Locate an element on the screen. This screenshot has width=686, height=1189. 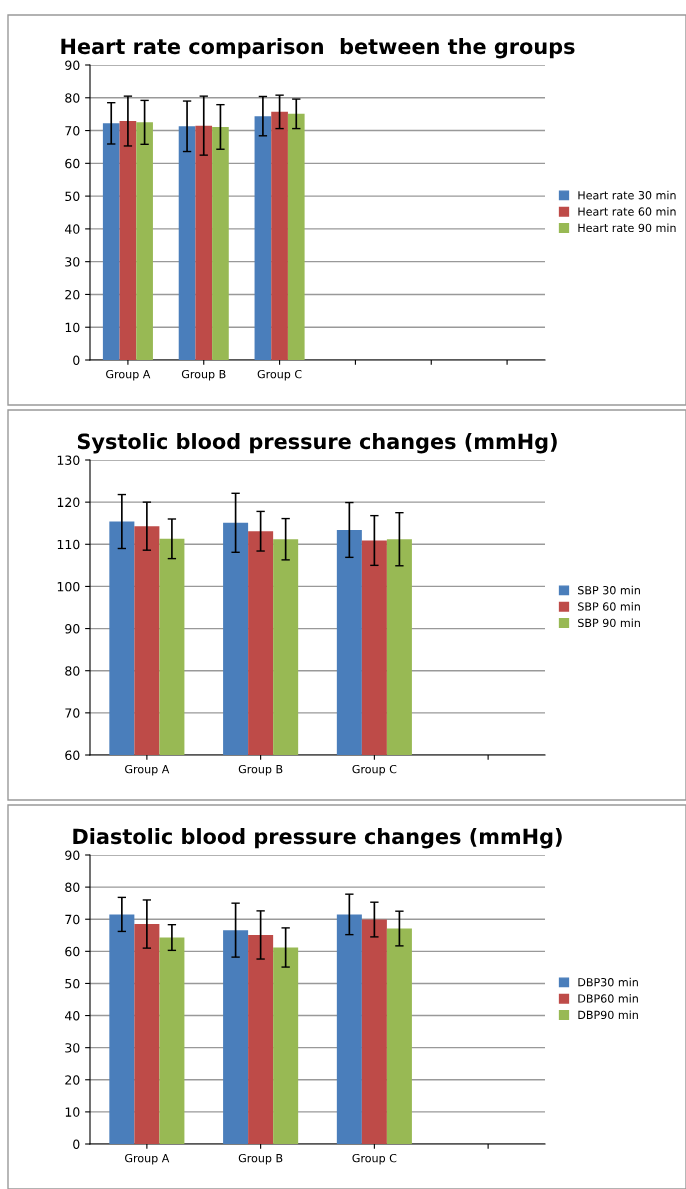
y-tick-label: 120 is located at coordinates (68, 502).